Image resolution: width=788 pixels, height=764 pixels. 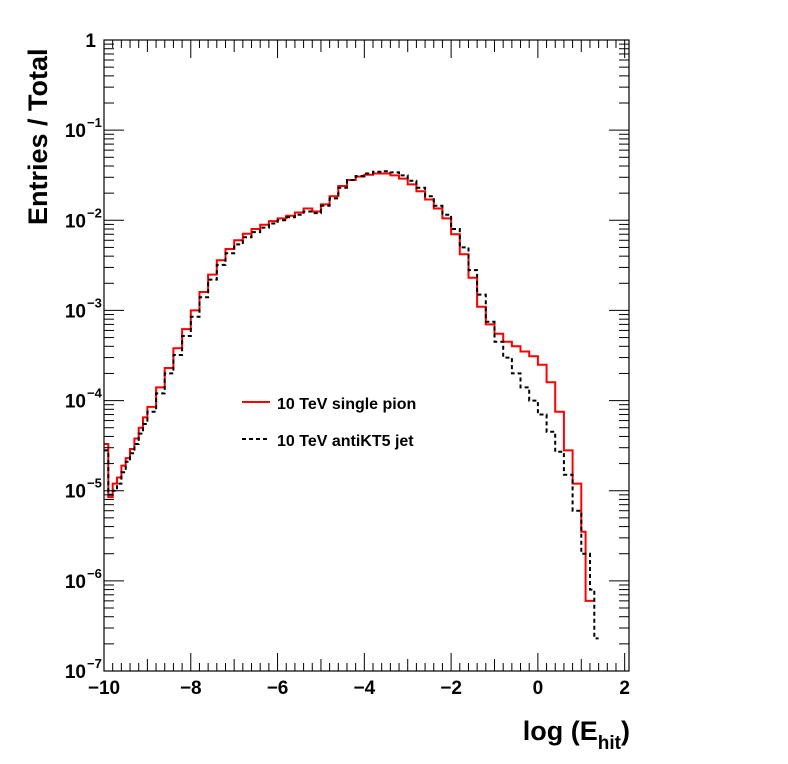 I want to click on x-tick-label: −2, so click(x=451, y=688).